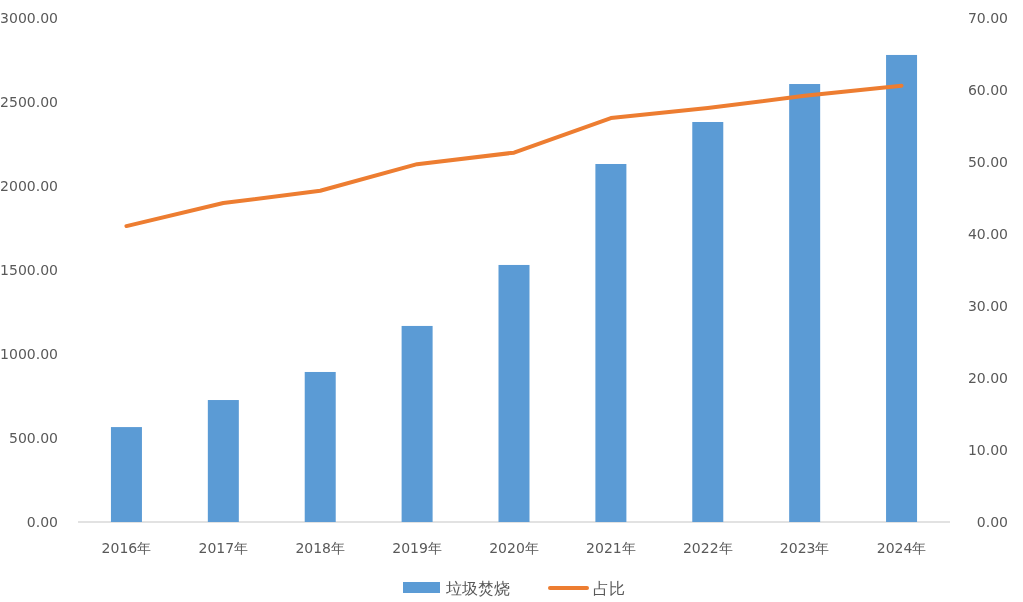 This screenshot has width=1023, height=602. I want to click on y-tick-label: 2000.00, so click(29, 186).